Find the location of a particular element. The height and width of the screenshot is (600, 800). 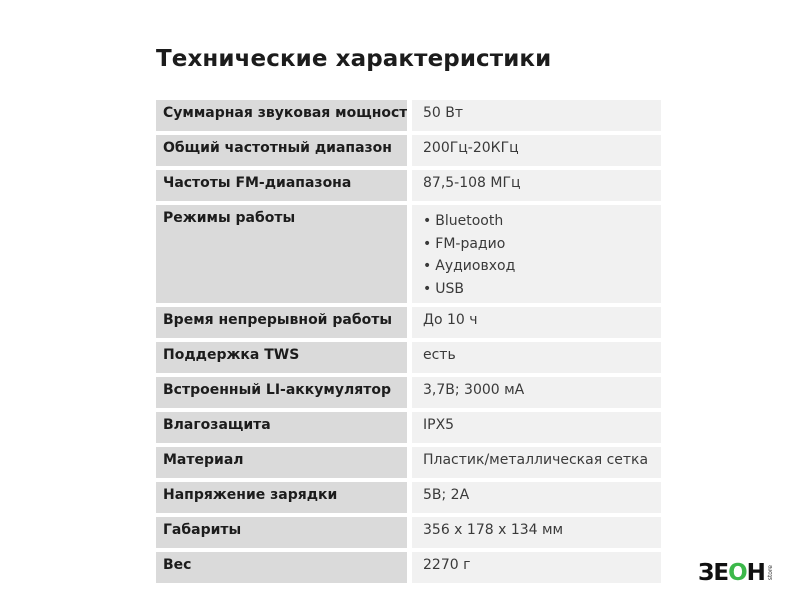

spec-value-list: • Bluetooth • FM-радио • Аудиовход • USB is located at coordinates (536, 254).